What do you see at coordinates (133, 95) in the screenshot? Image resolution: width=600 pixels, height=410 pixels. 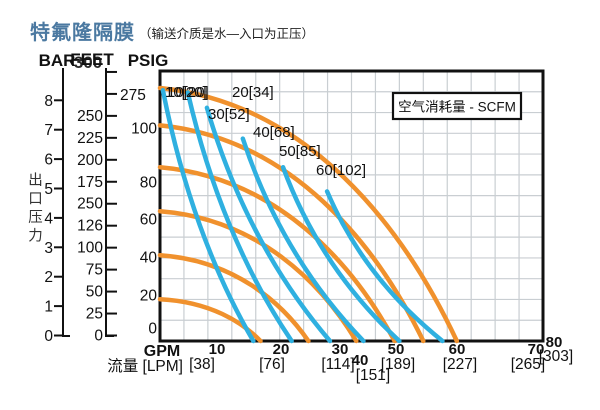 I see `feet-275-label: 275` at bounding box center [133, 95].